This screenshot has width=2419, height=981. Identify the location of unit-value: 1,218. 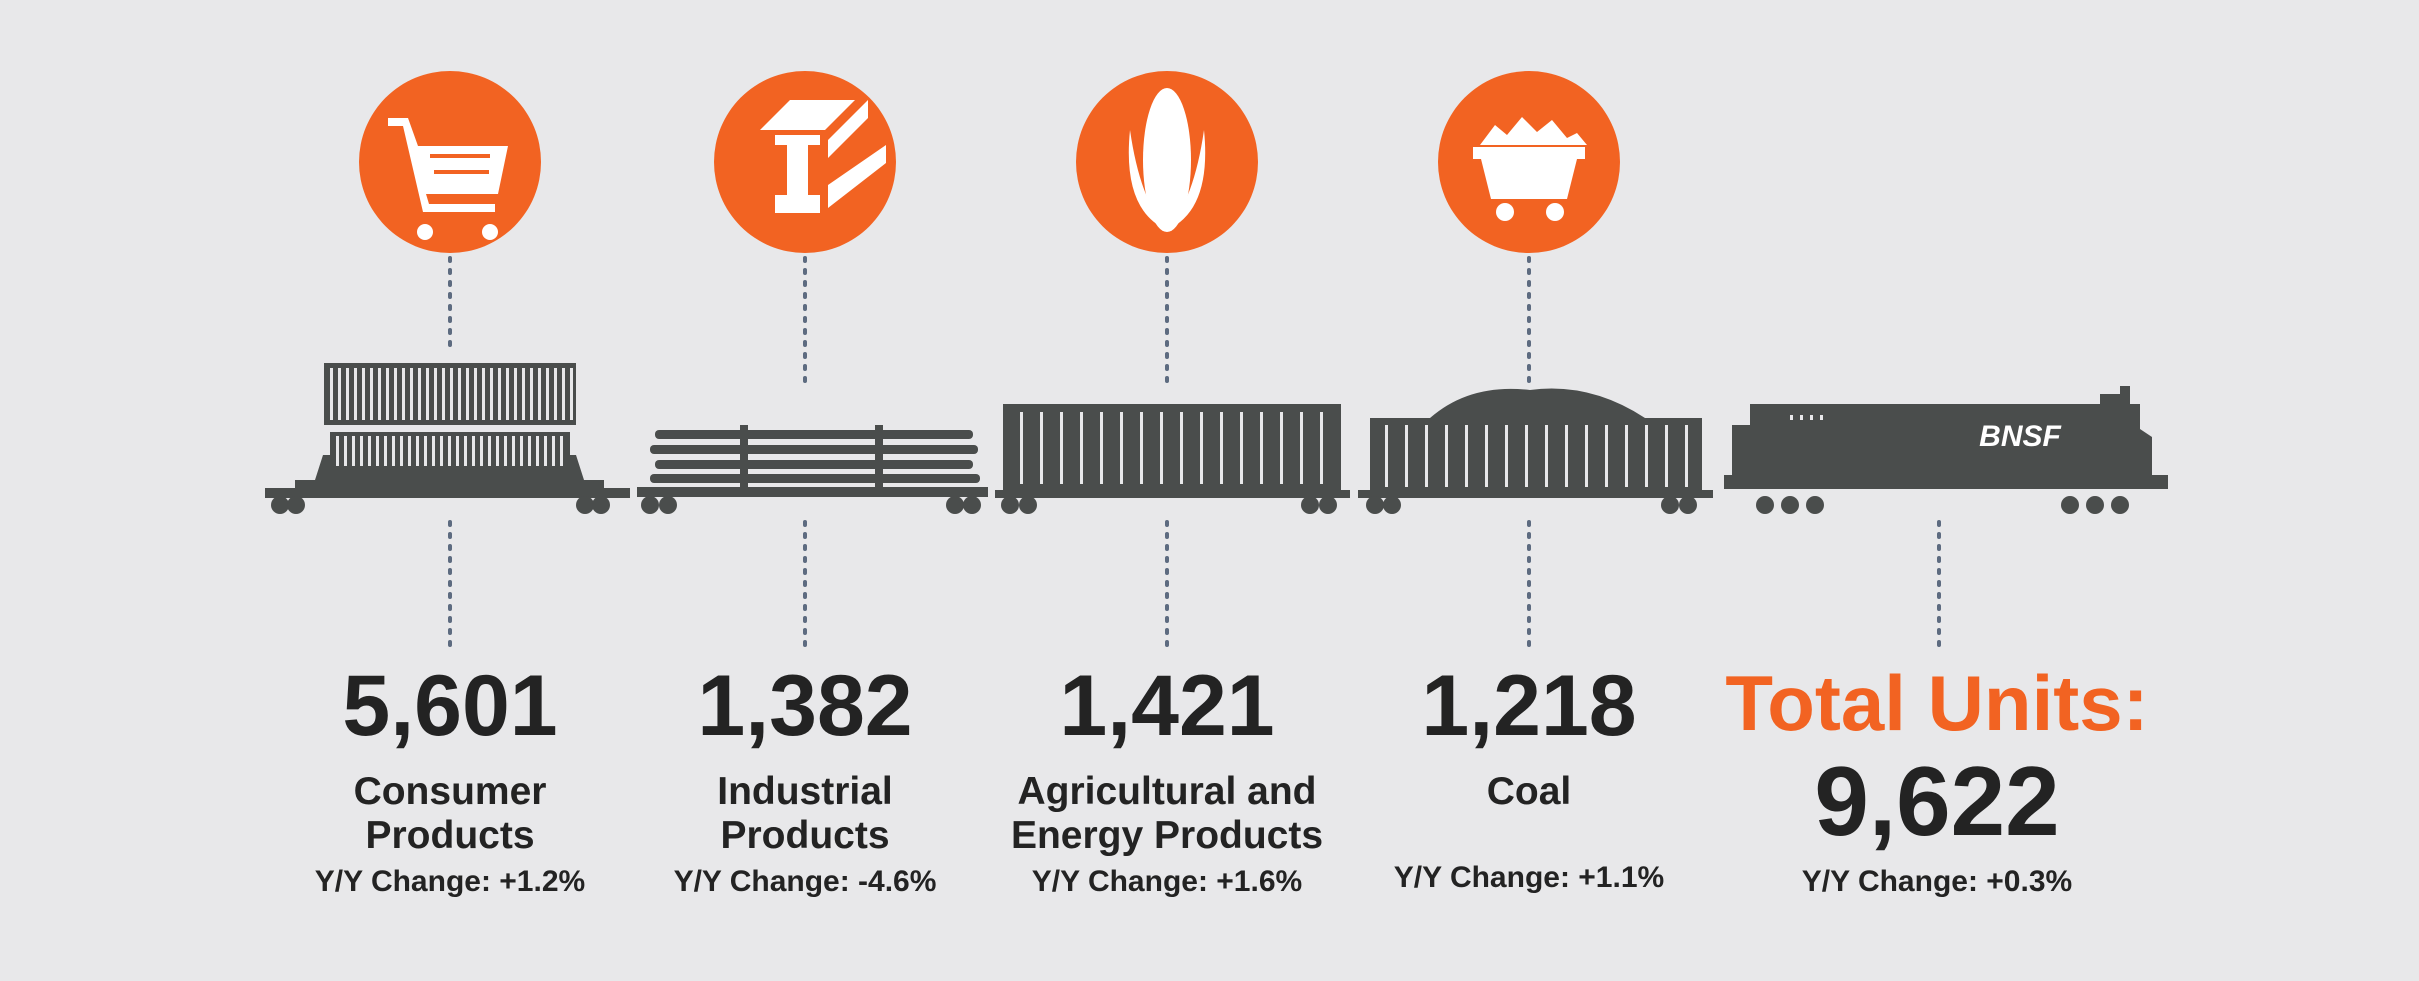
(1528, 706).